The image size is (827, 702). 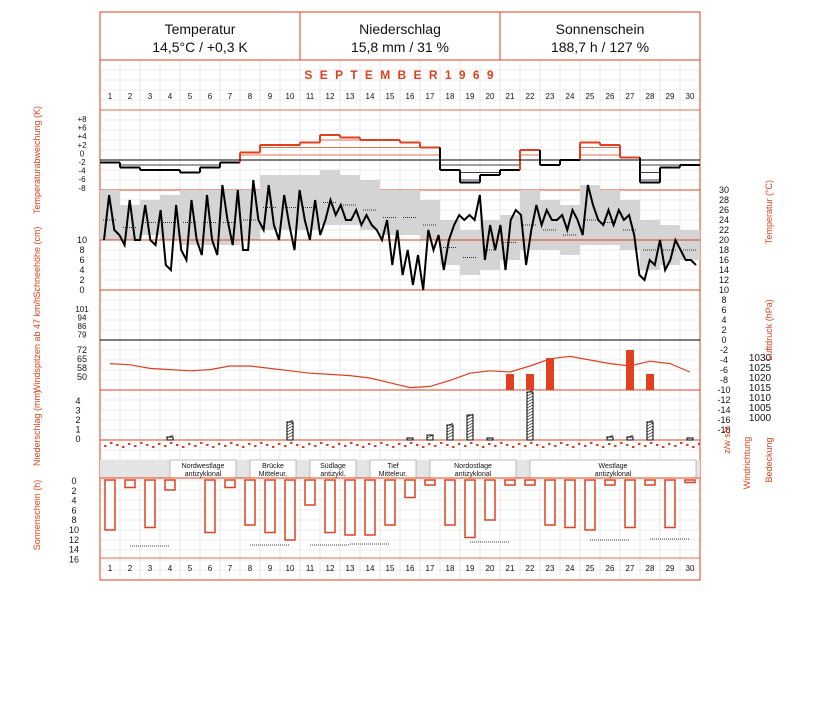 I want to click on temp-axis-tick: -12, so click(x=723, y=400).